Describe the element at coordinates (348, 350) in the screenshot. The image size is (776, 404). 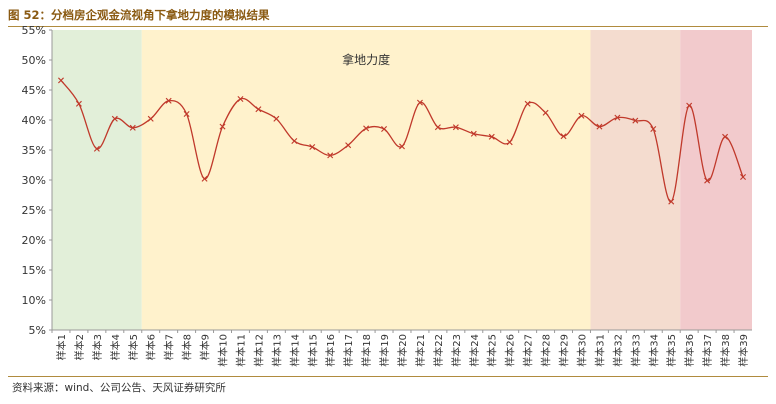
I see `x-tick-label: 样本17` at that location.